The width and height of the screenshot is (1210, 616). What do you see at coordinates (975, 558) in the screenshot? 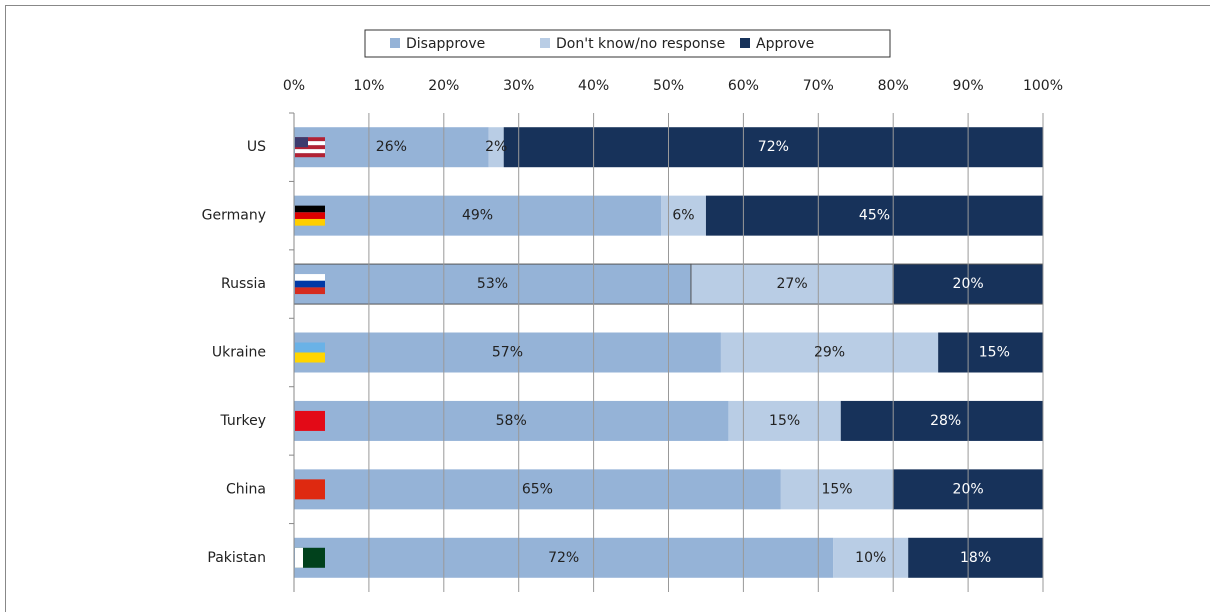
I see `value-label: 18%` at bounding box center [975, 558].